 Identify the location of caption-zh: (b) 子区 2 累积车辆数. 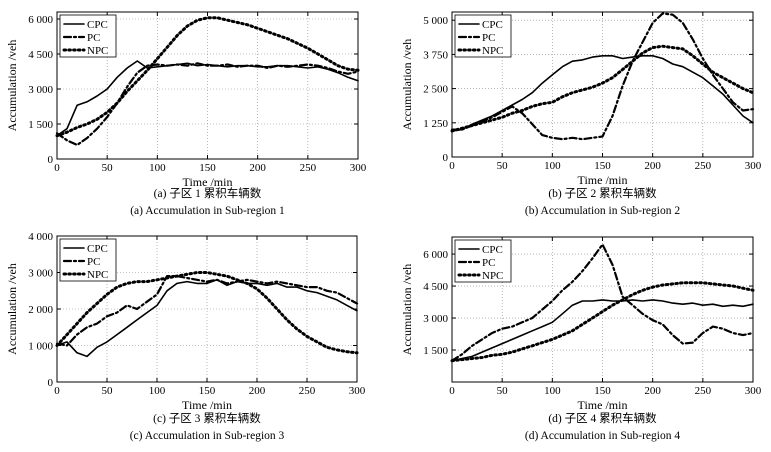
(602, 193).